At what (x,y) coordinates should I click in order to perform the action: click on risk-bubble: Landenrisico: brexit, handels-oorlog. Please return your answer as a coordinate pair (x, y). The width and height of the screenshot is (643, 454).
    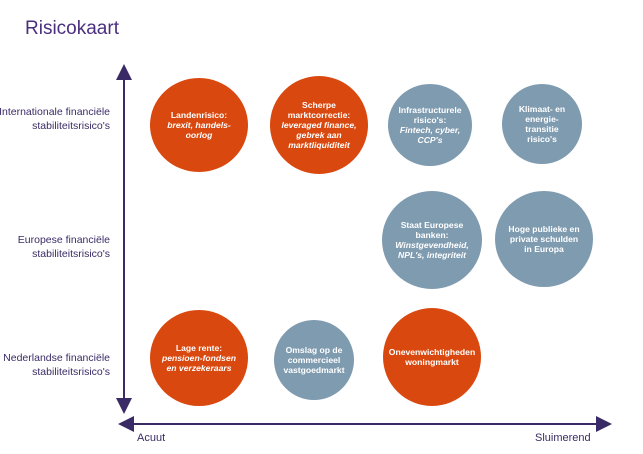
    Looking at the image, I should click on (199, 125).